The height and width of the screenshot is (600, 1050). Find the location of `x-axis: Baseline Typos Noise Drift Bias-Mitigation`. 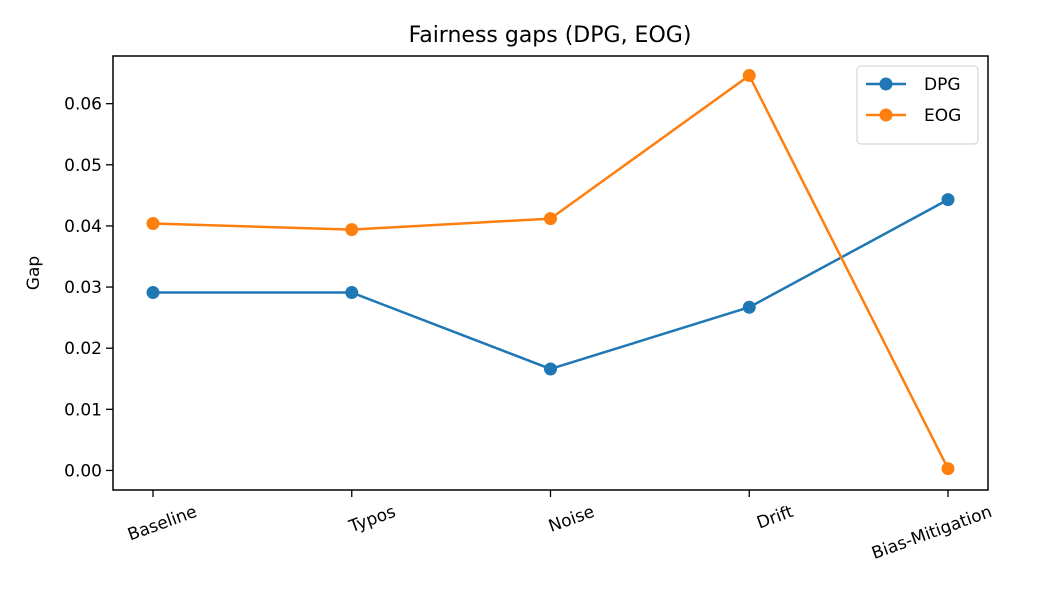

x-axis: Baseline Typos Noise Drift Bias-Mitigation is located at coordinates (560, 527).